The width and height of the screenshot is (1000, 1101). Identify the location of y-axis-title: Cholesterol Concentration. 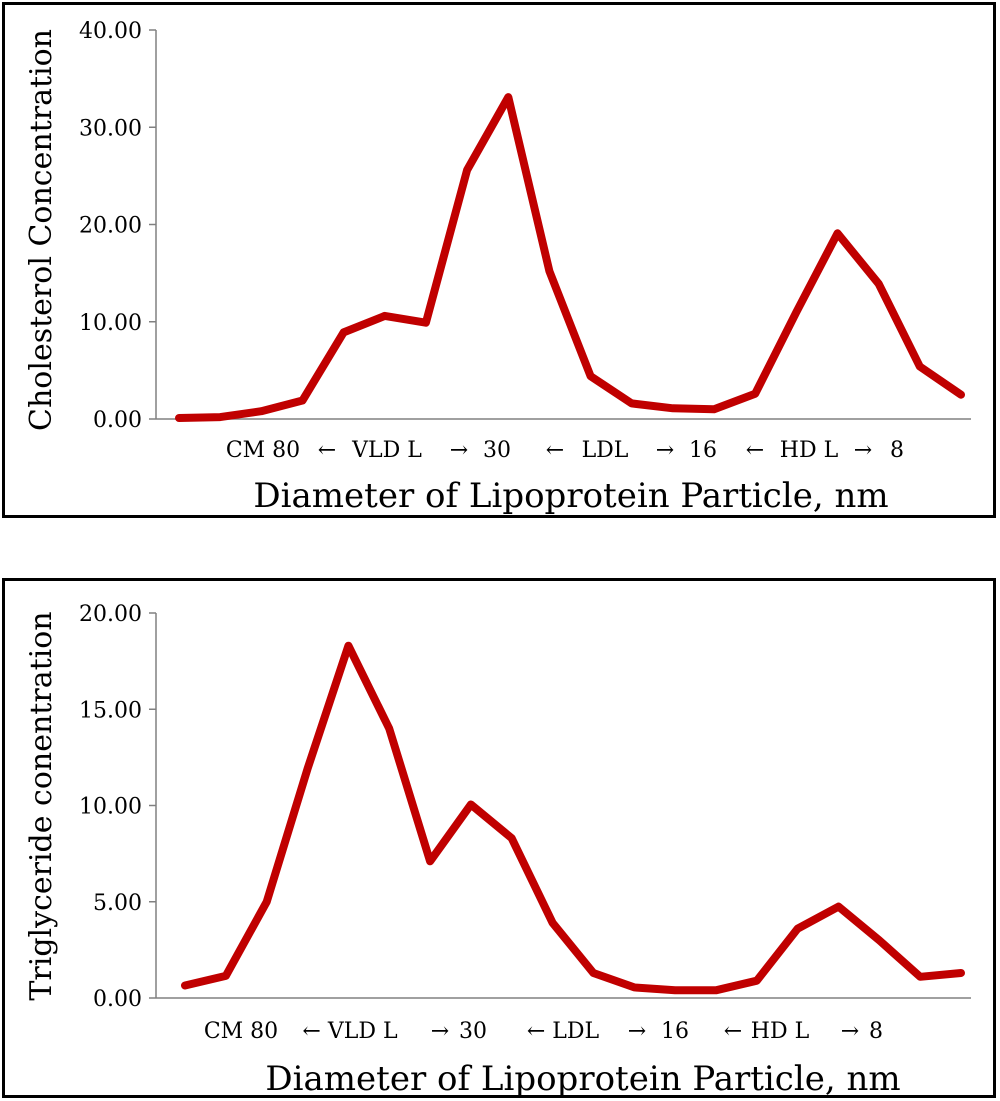
(41, 230).